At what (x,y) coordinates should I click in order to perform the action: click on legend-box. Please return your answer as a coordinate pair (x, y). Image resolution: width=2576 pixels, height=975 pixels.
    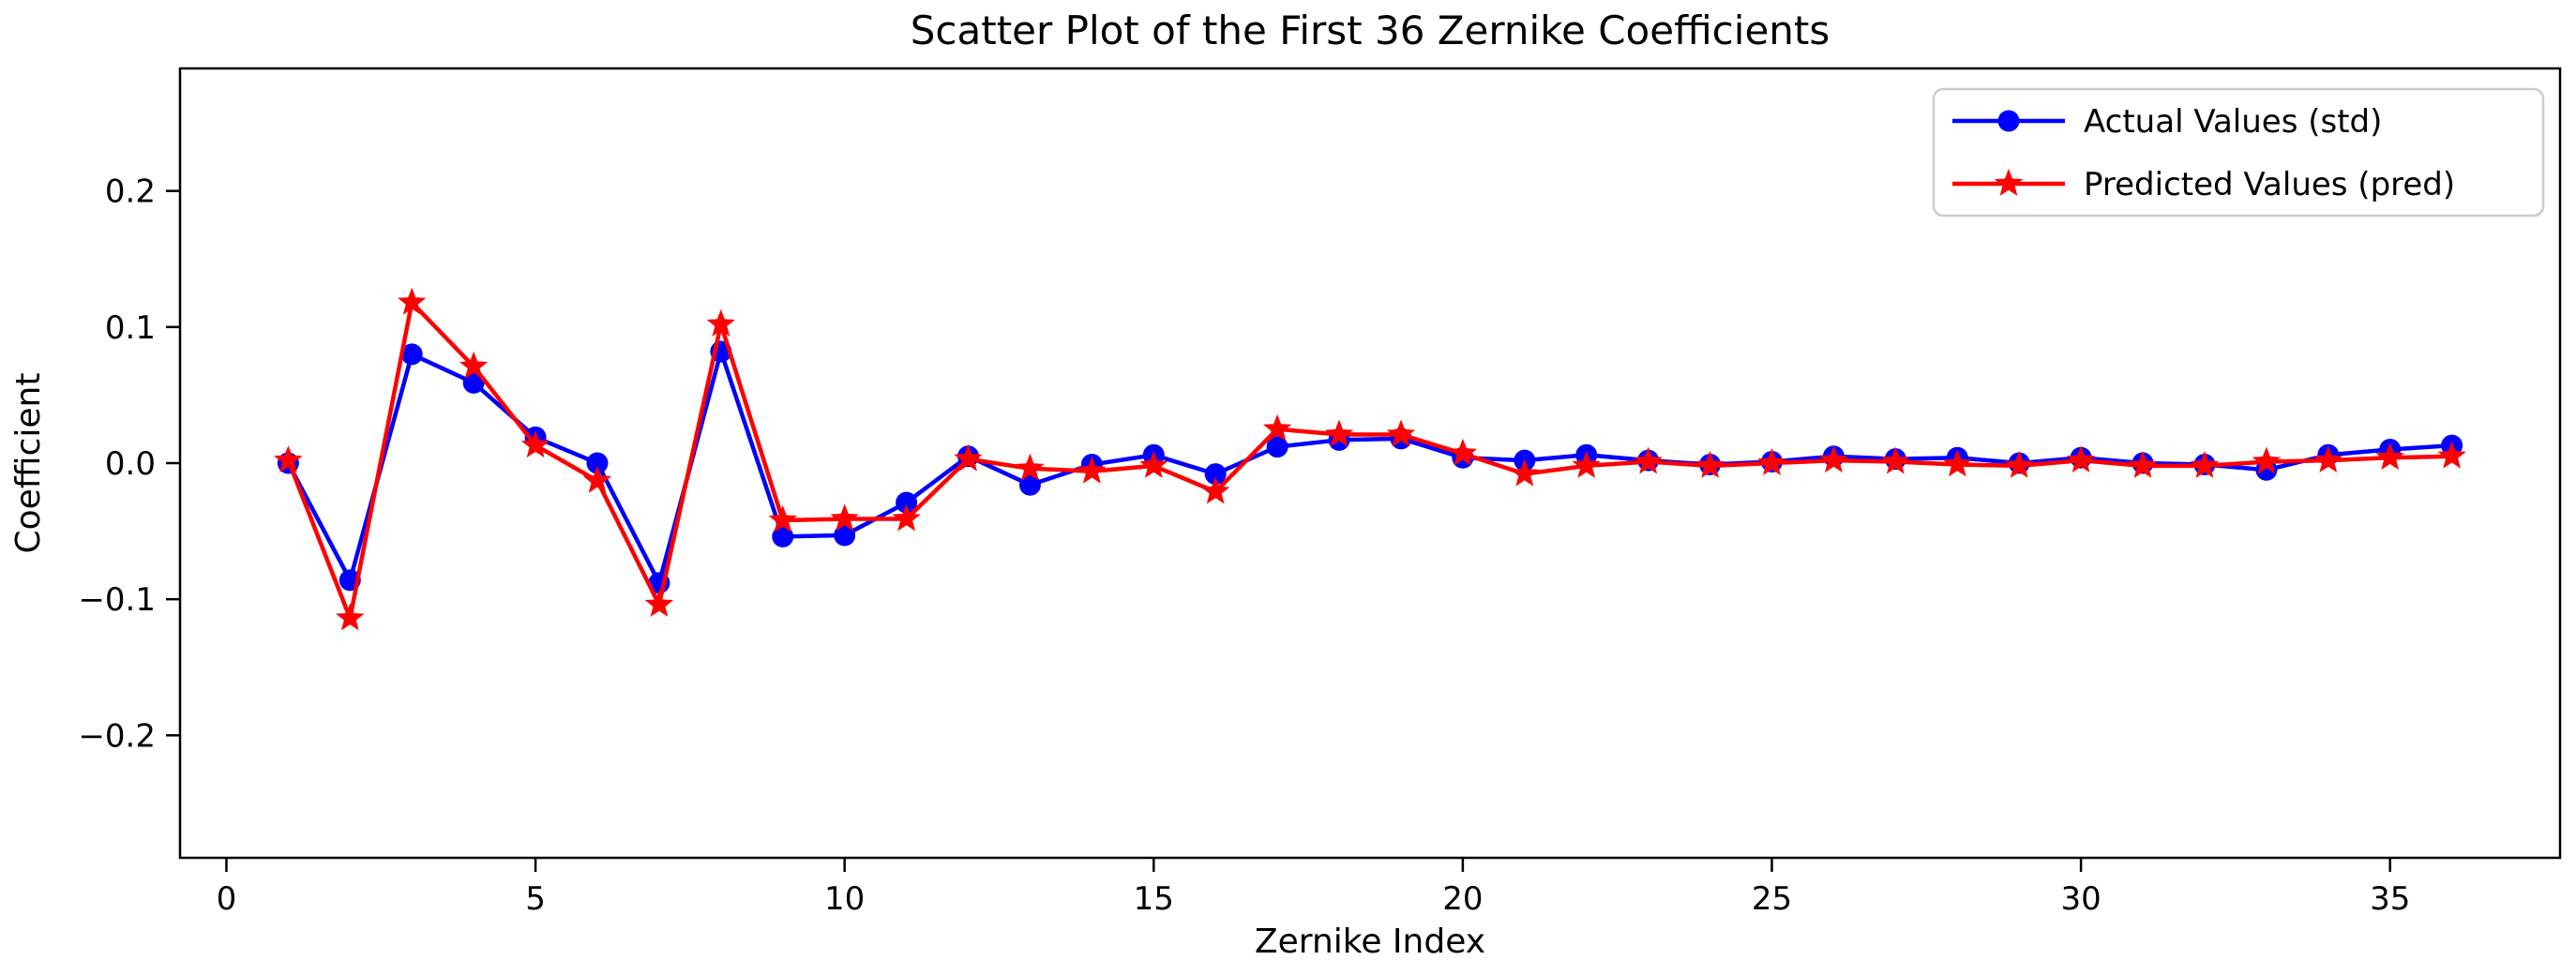
    Looking at the image, I should click on (2238, 152).